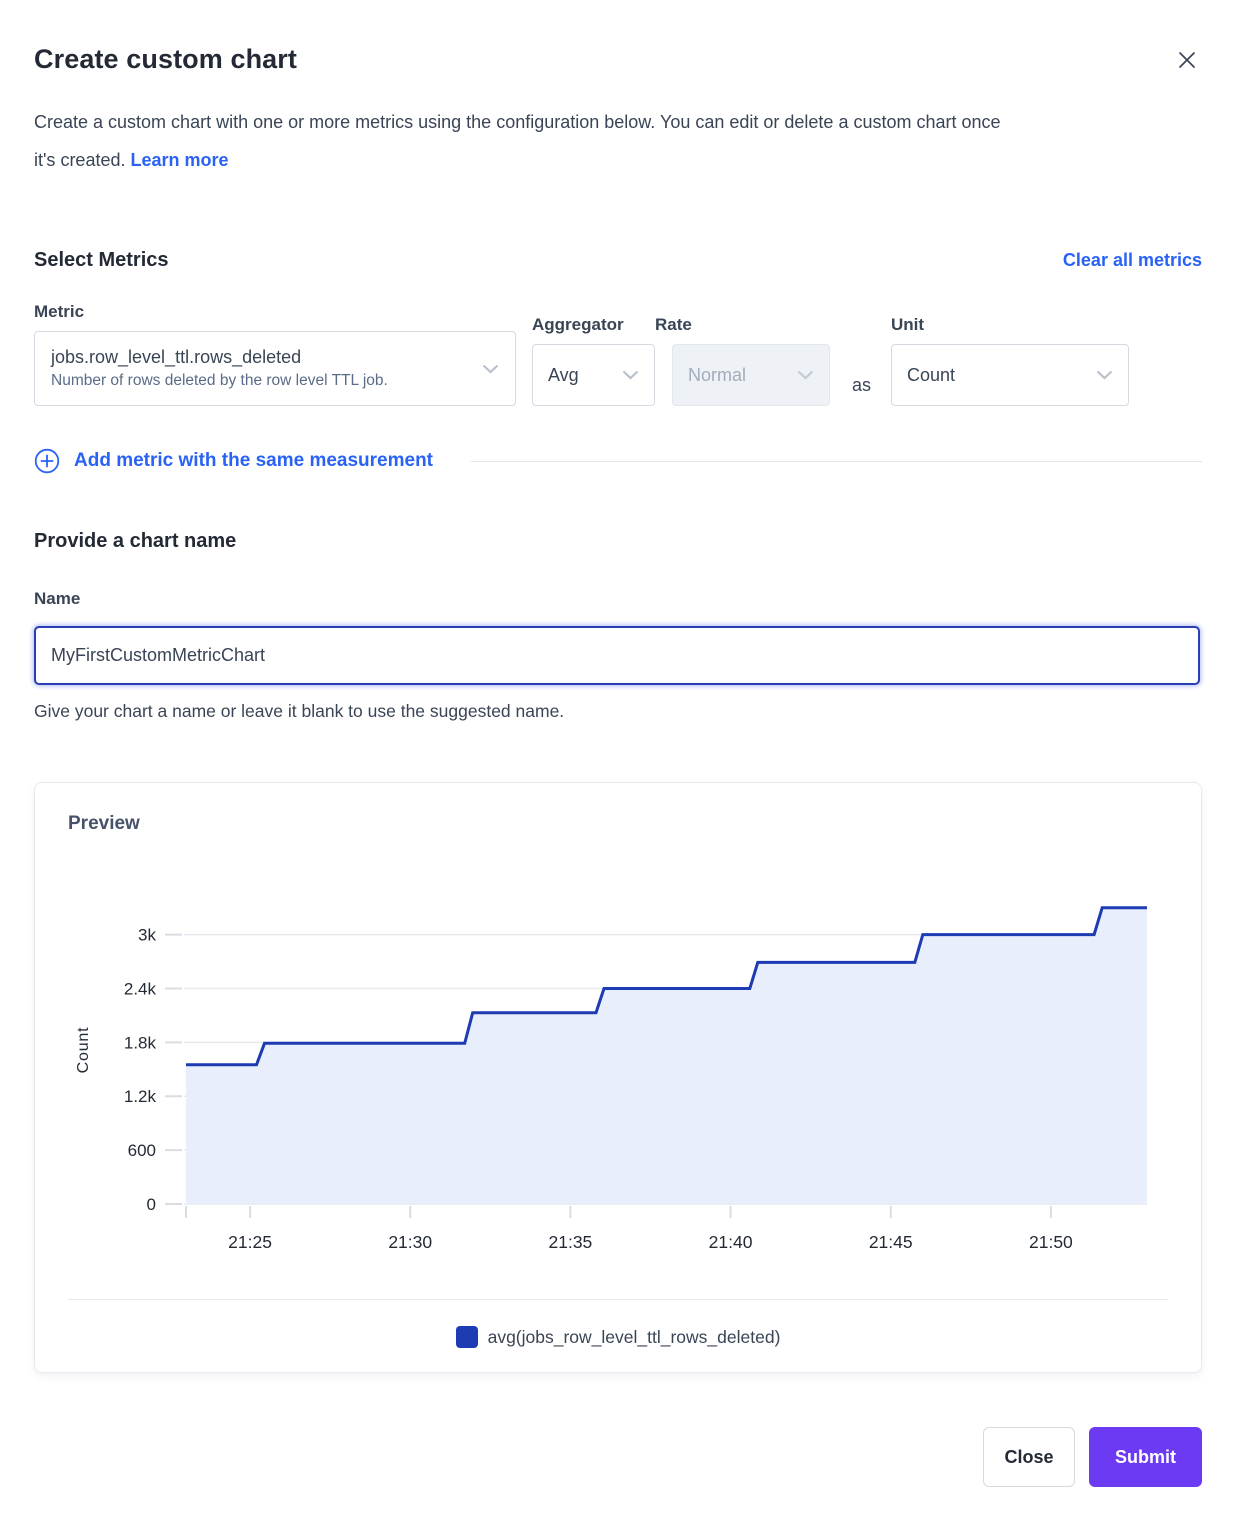 This screenshot has height=1538, width=1236. Describe the element at coordinates (176, 357) in the screenshot. I see `metric-select-value: jobs.row_level_ttl.rows_deleted` at that location.